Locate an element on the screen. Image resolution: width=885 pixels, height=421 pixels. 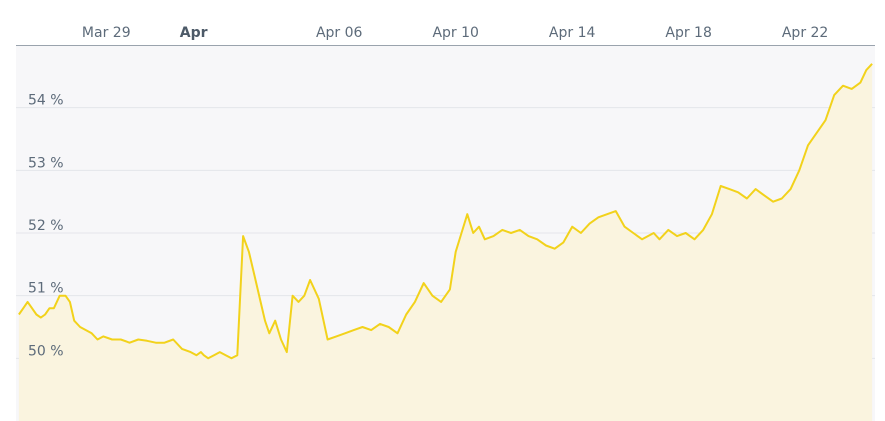
y-axis-ticks: 50 % 51 % 52 % 53 % 54 % is located at coordinates (46, 226).